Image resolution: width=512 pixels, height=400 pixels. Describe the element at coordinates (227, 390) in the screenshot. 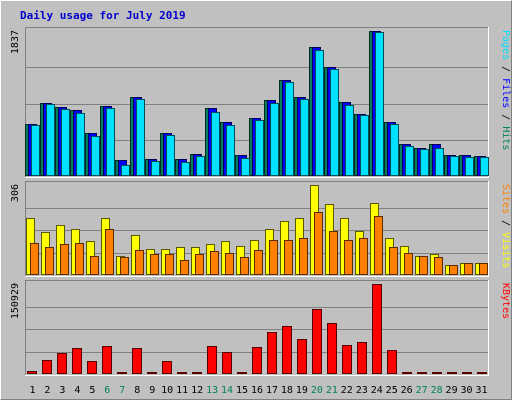

I see `x-tick-label: 14` at that location.